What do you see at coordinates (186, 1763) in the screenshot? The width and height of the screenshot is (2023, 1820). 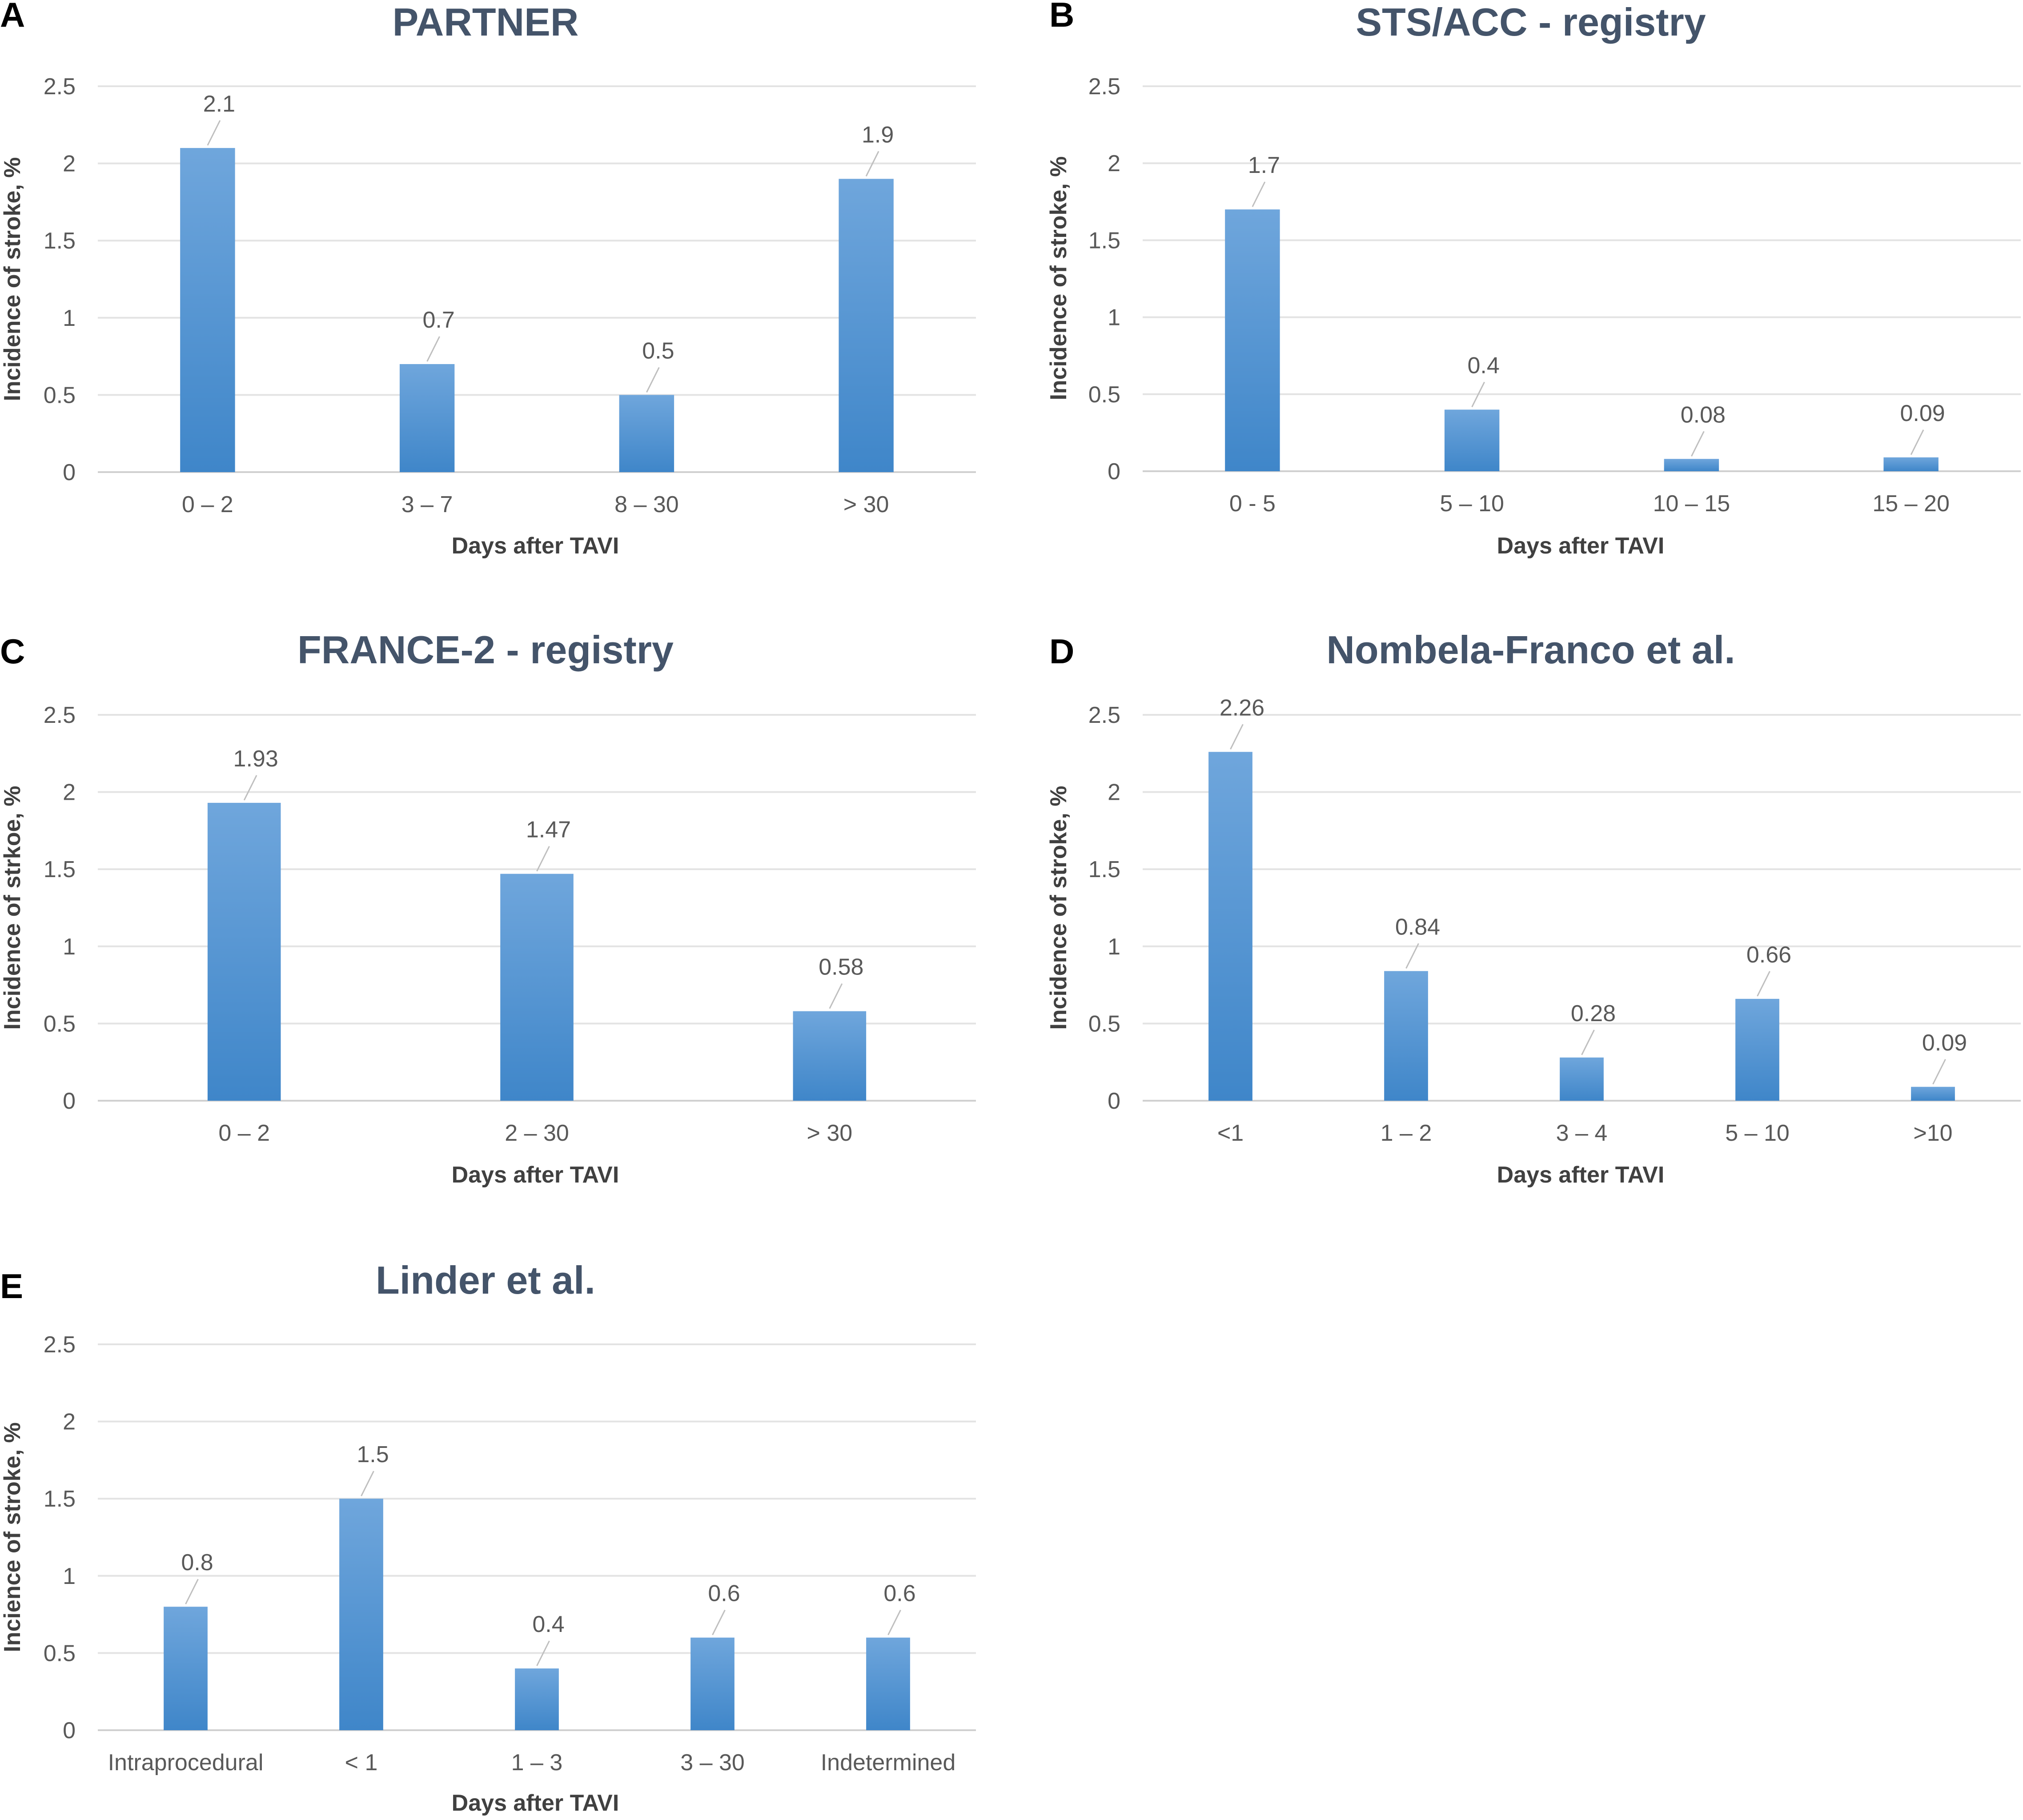 I see `x-tick-label: Intraprocedural` at bounding box center [186, 1763].